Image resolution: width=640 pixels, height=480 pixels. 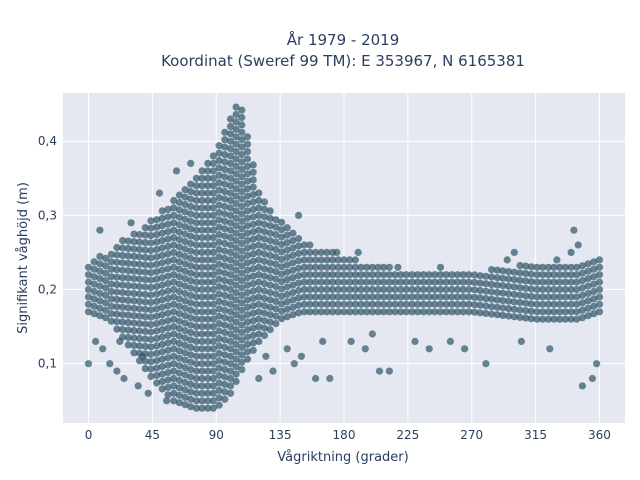 What do you see at coordinates (152, 435) in the screenshot?
I see `x-tick-label: 45` at bounding box center [152, 435].